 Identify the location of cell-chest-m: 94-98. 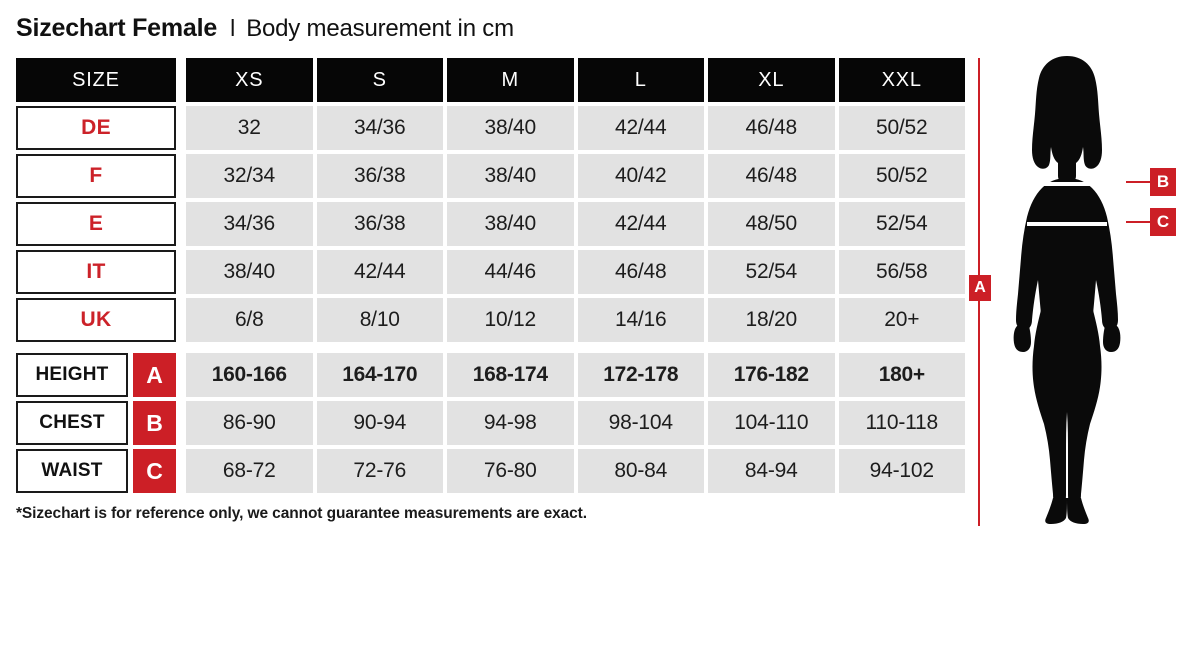
(510, 423).